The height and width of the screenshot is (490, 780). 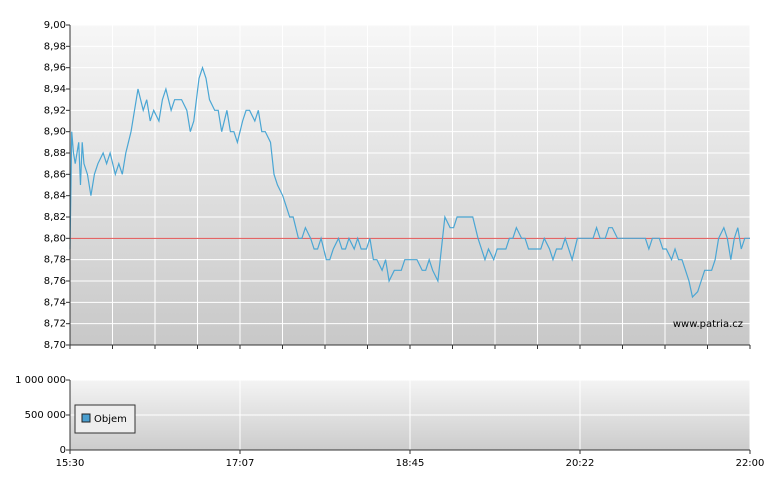 I want to click on x-tick-label: 18:45, so click(x=410, y=463).